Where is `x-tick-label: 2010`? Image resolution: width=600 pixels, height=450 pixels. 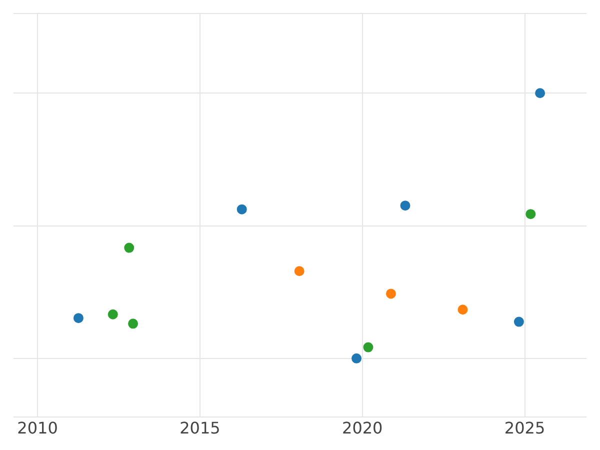
x-tick-label: 2010 is located at coordinates (37, 428).